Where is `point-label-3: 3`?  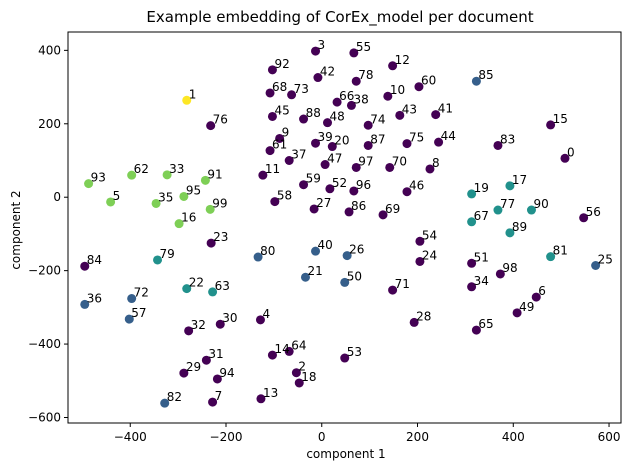
point-label-3: 3 is located at coordinates (322, 45).